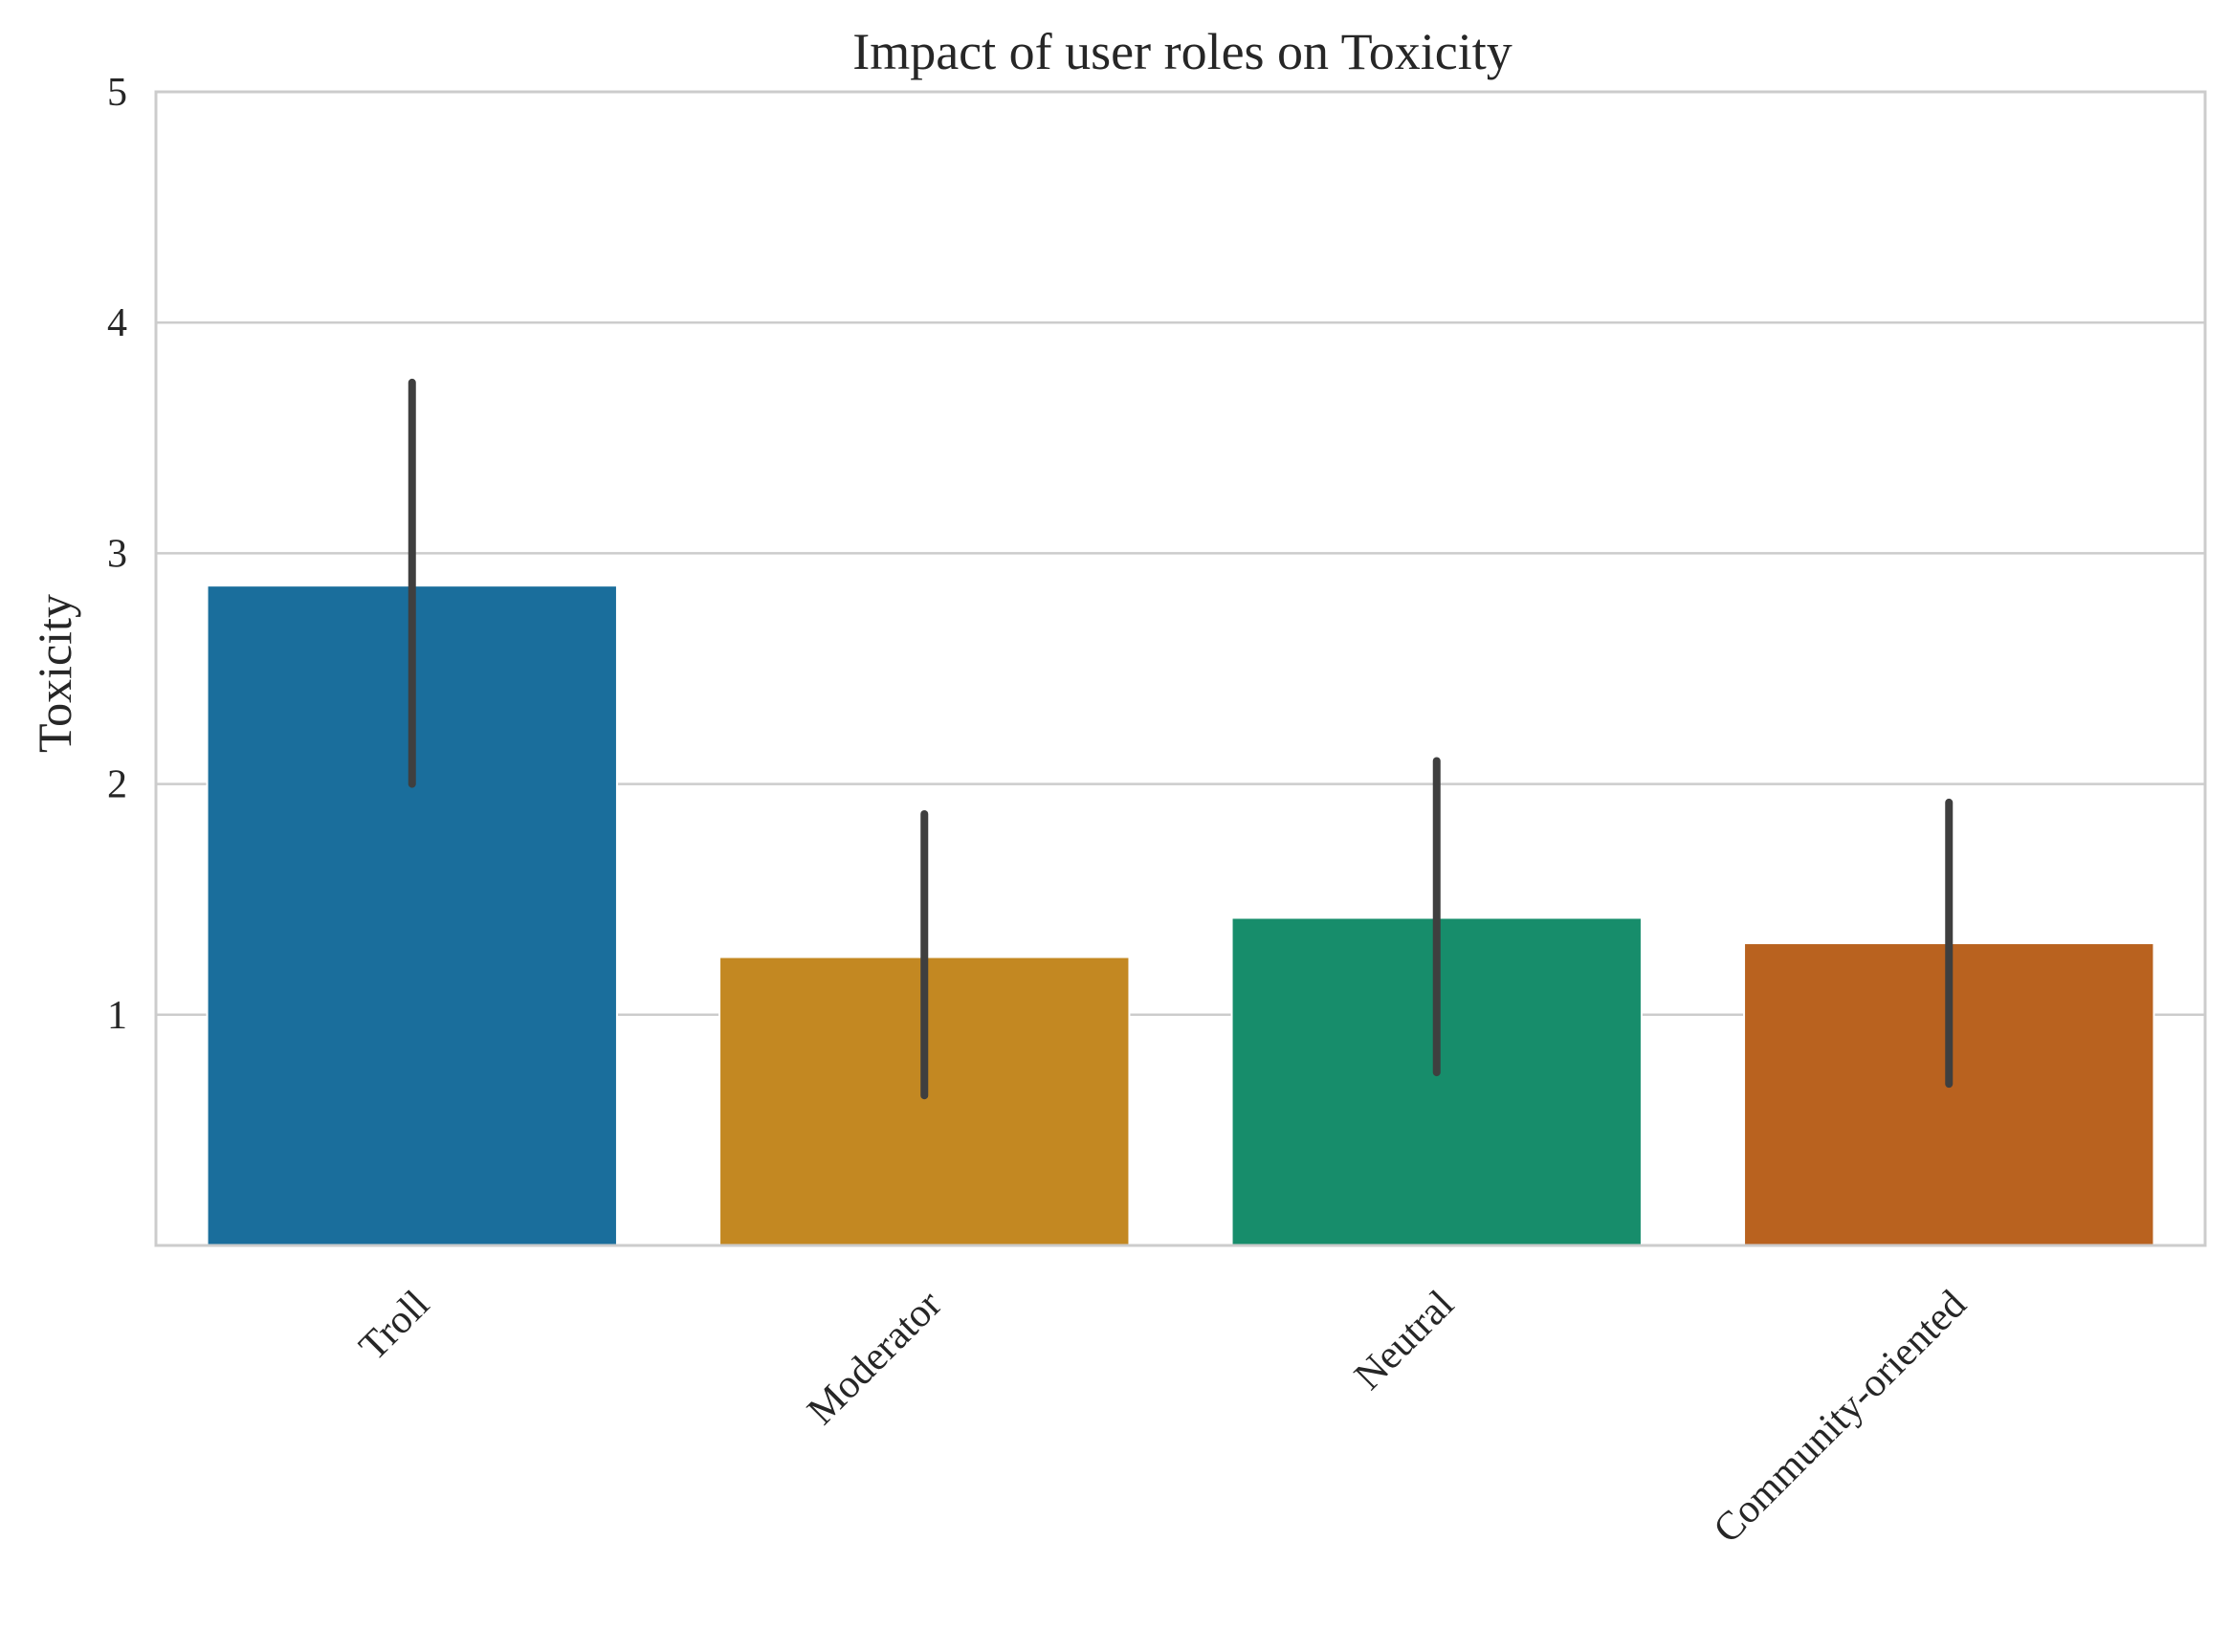 The width and height of the screenshot is (2230, 1652). I want to click on y-axis-label: Toxicity, so click(55, 673).